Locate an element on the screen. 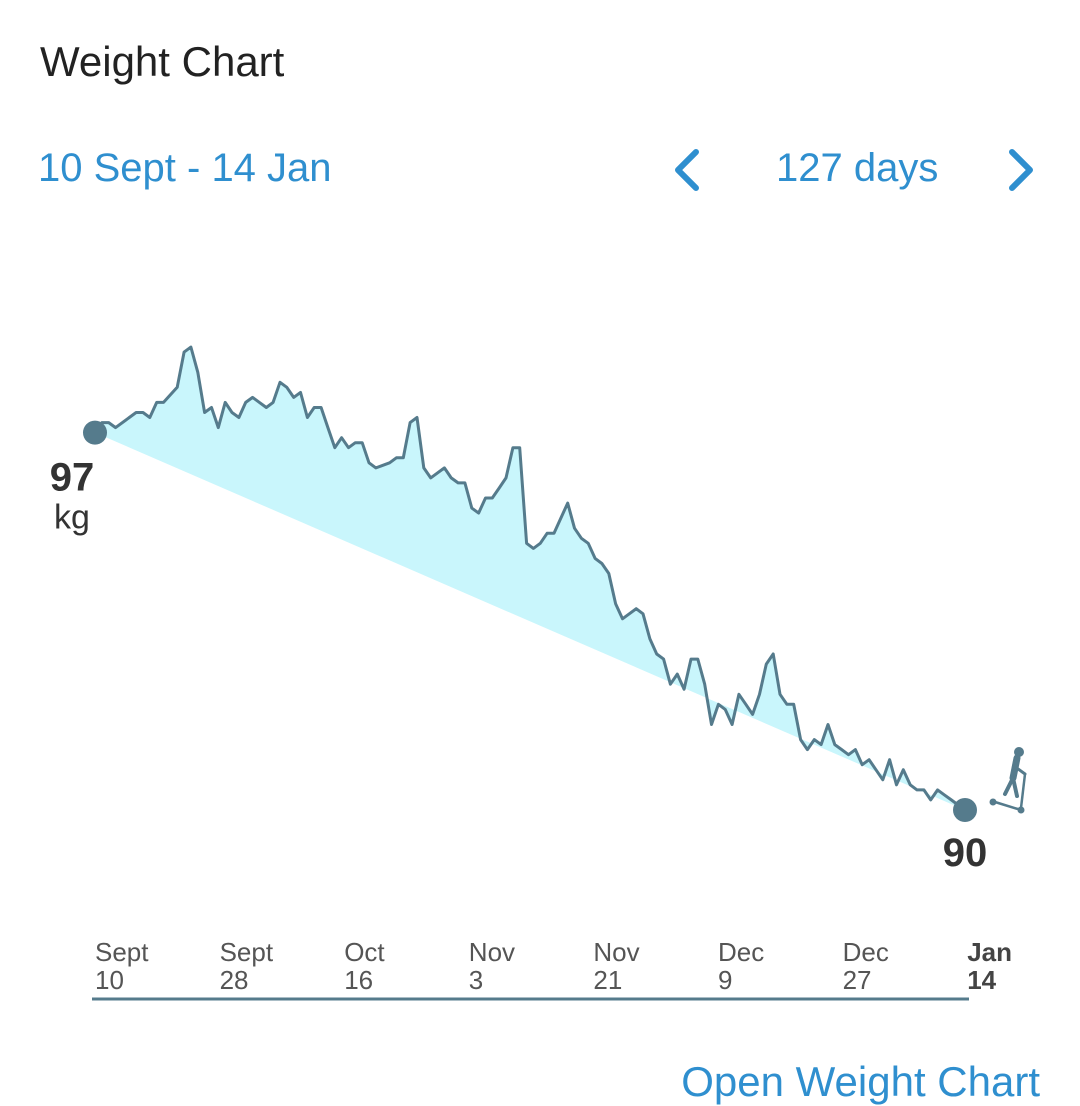 This screenshot has height=1106, width=1080. date-range: 10 Sept - 14 Jan is located at coordinates (185, 168).